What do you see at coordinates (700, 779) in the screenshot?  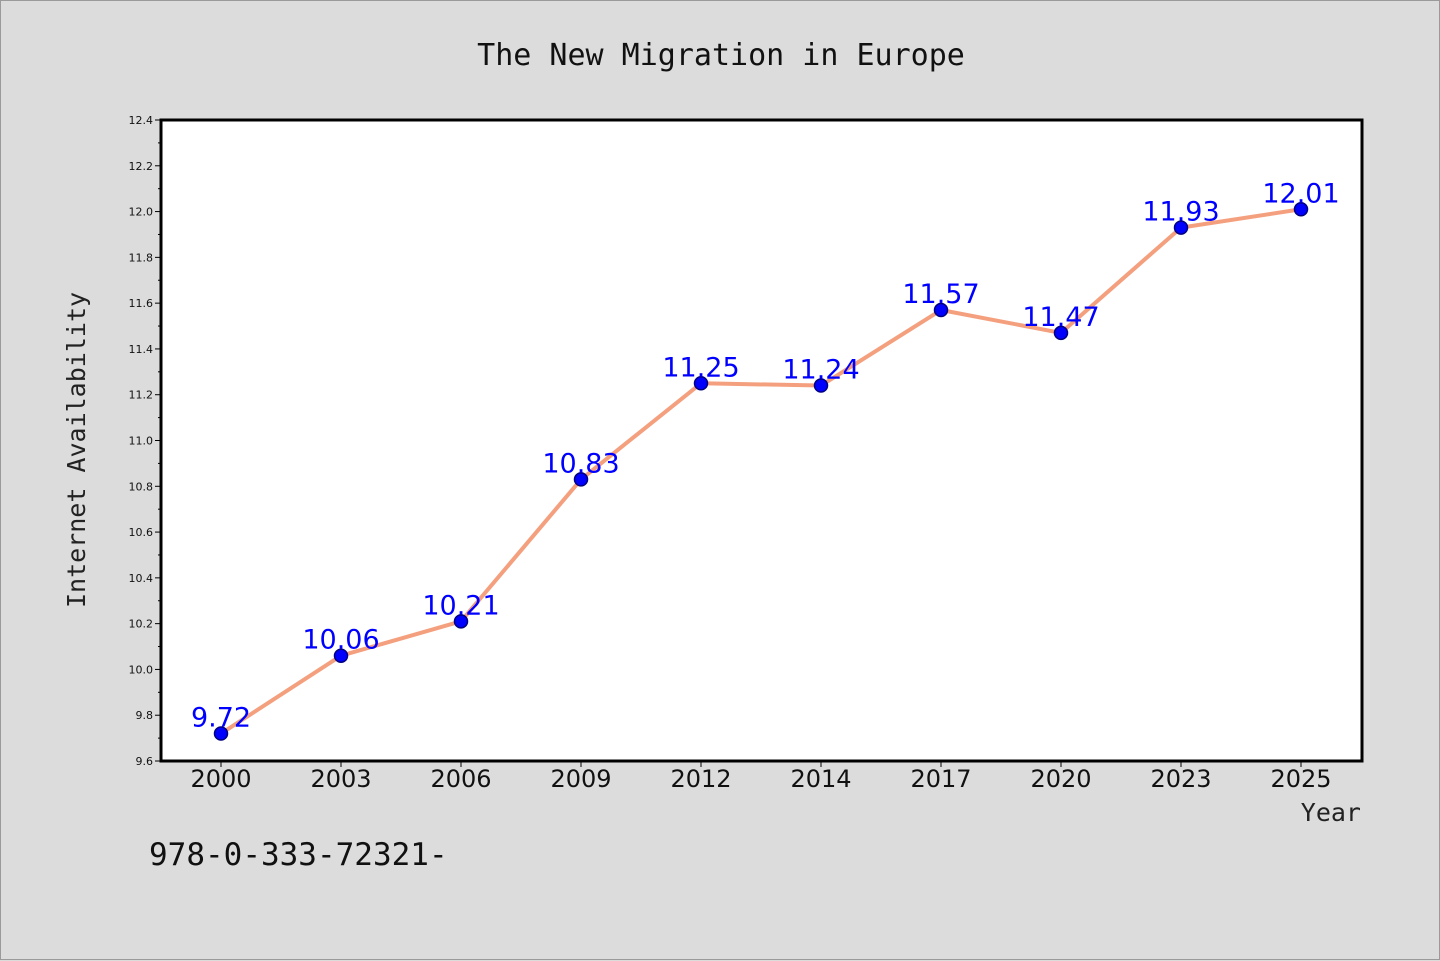 I see `x-tick-label: 2012` at bounding box center [700, 779].